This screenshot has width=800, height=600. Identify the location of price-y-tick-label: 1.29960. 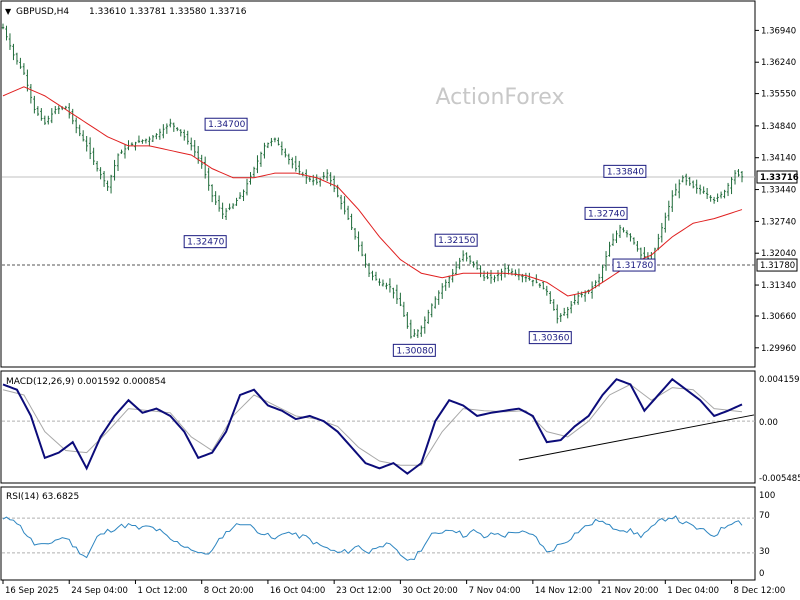
(778, 349).